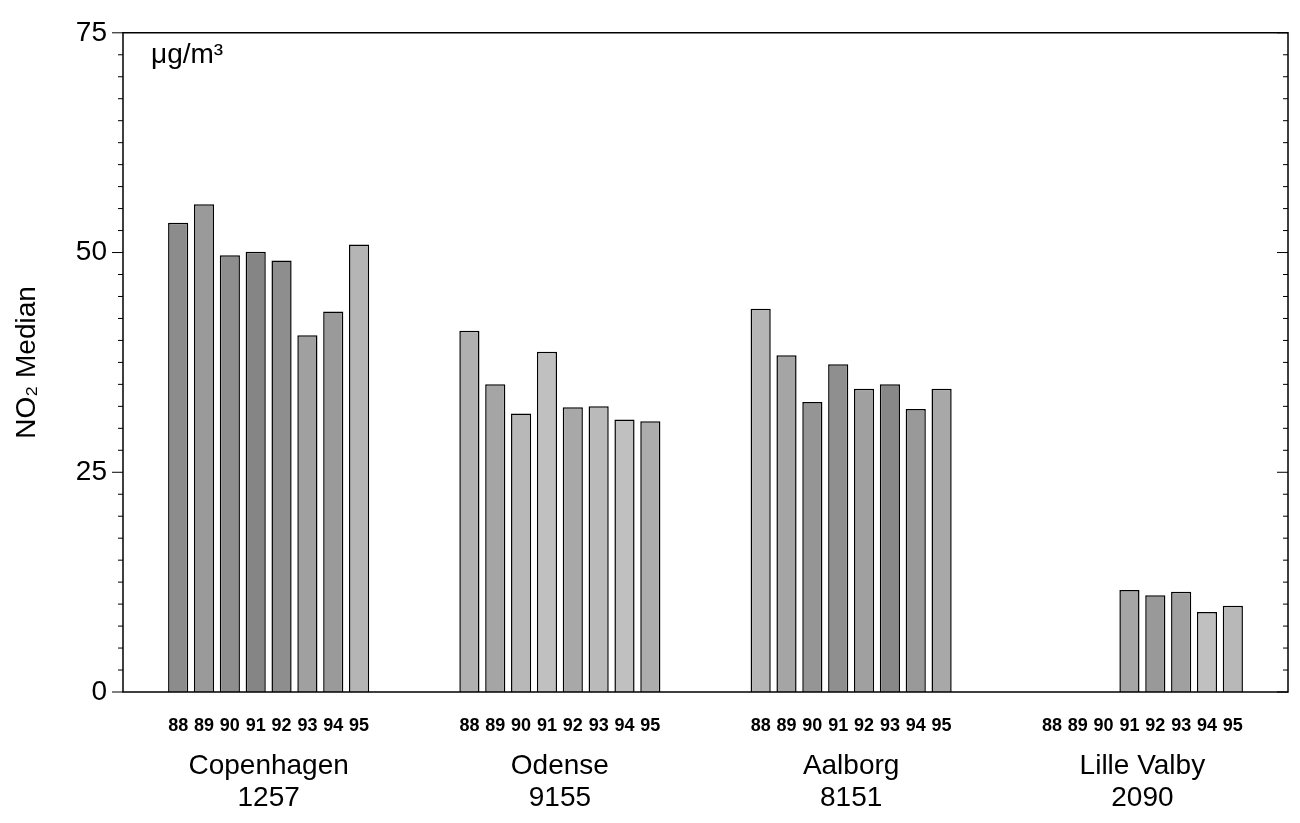  What do you see at coordinates (559, 780) in the screenshot?
I see `x-tick-label: Odense 9155` at bounding box center [559, 780].